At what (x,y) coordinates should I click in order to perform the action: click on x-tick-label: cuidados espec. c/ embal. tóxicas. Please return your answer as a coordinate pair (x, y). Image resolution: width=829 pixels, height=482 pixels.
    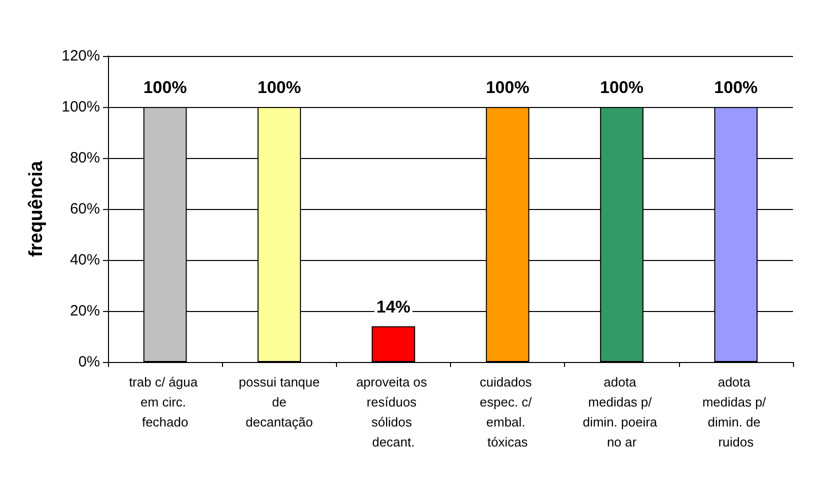
    Looking at the image, I should click on (508, 412).